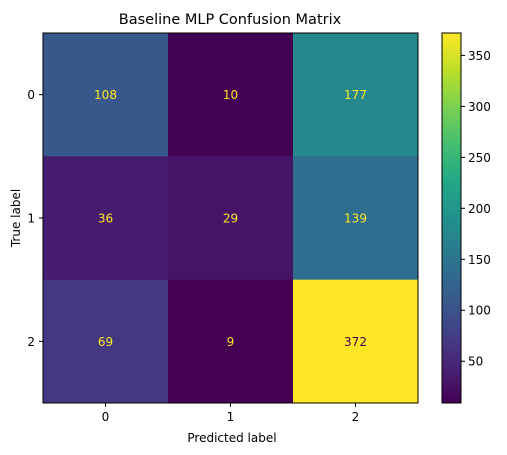 The image size is (507, 455). Describe the element at coordinates (231, 417) in the screenshot. I see `x-tick-label: 1` at that location.